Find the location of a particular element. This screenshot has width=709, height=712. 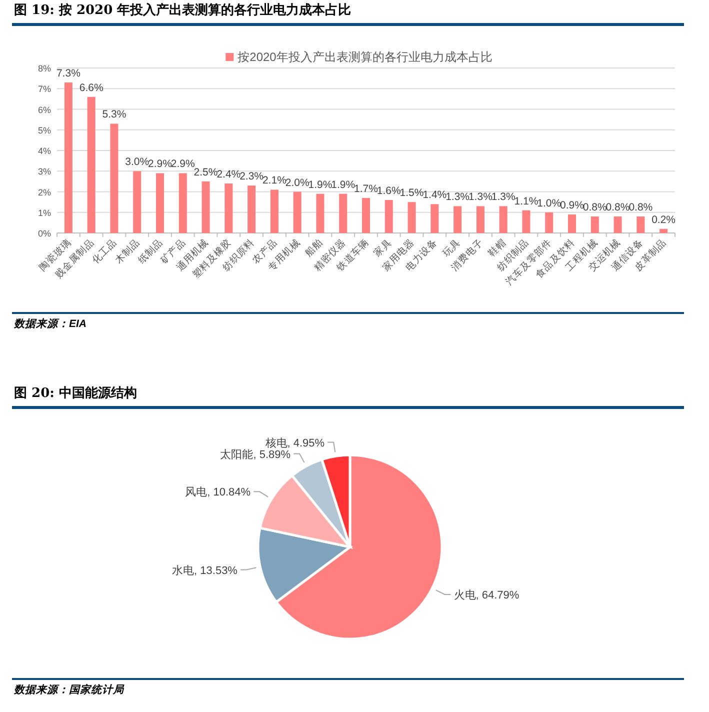

slice-label: 火电 is located at coordinates (465, 595).